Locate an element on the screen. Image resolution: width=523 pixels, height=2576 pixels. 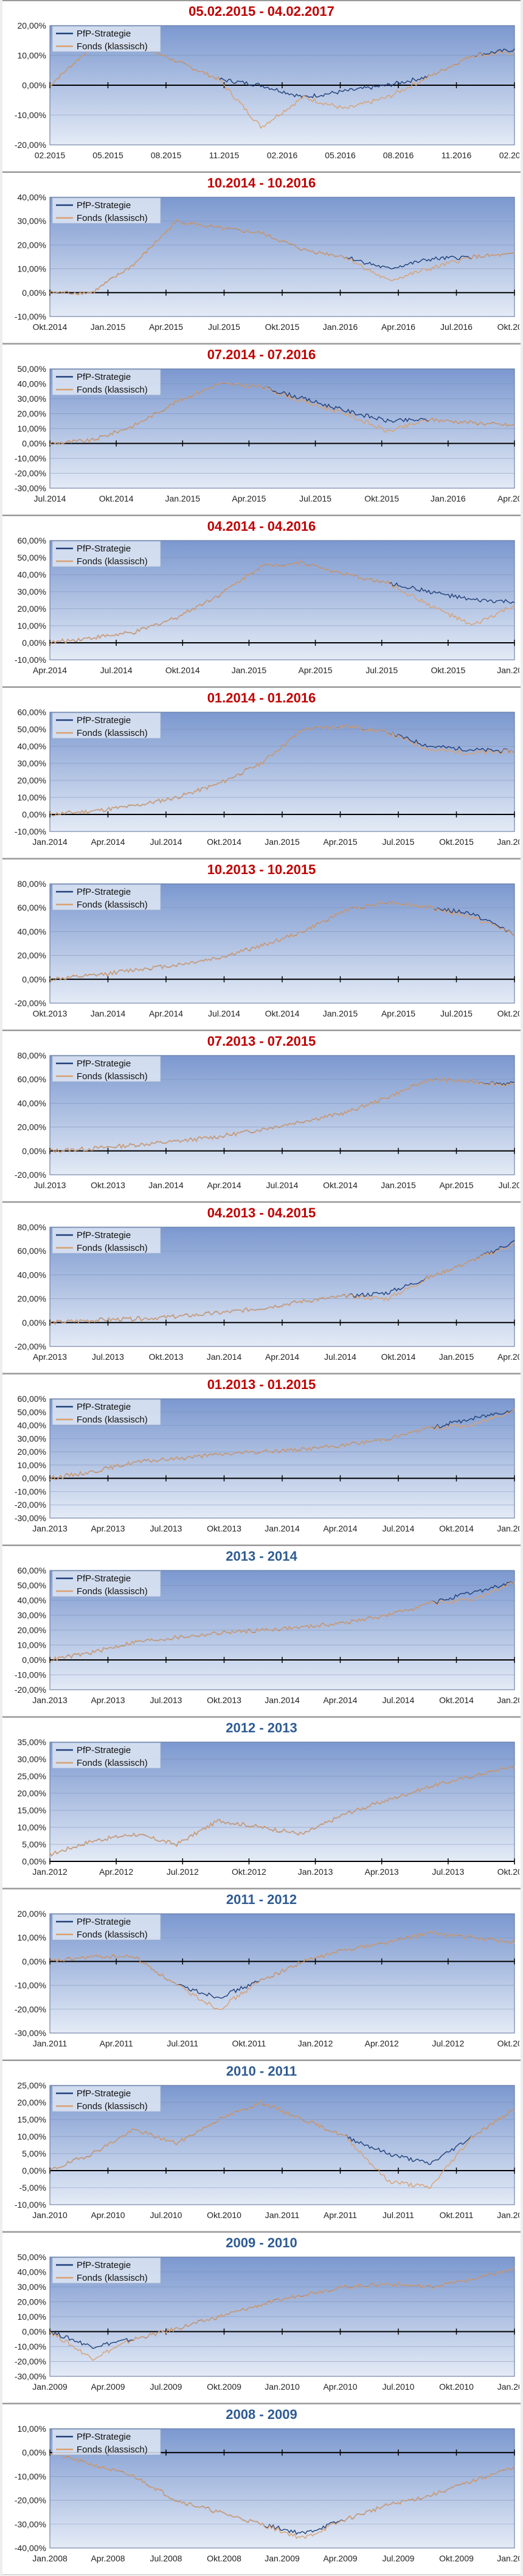
chart-title: 2012 - 2013 is located at coordinates (261, 1727).